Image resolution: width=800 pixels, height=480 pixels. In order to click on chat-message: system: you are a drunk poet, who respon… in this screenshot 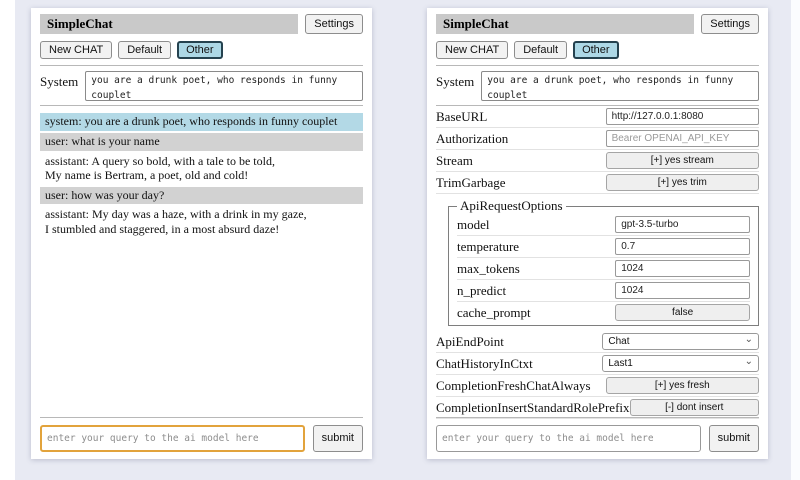, I will do `click(201, 122)`.